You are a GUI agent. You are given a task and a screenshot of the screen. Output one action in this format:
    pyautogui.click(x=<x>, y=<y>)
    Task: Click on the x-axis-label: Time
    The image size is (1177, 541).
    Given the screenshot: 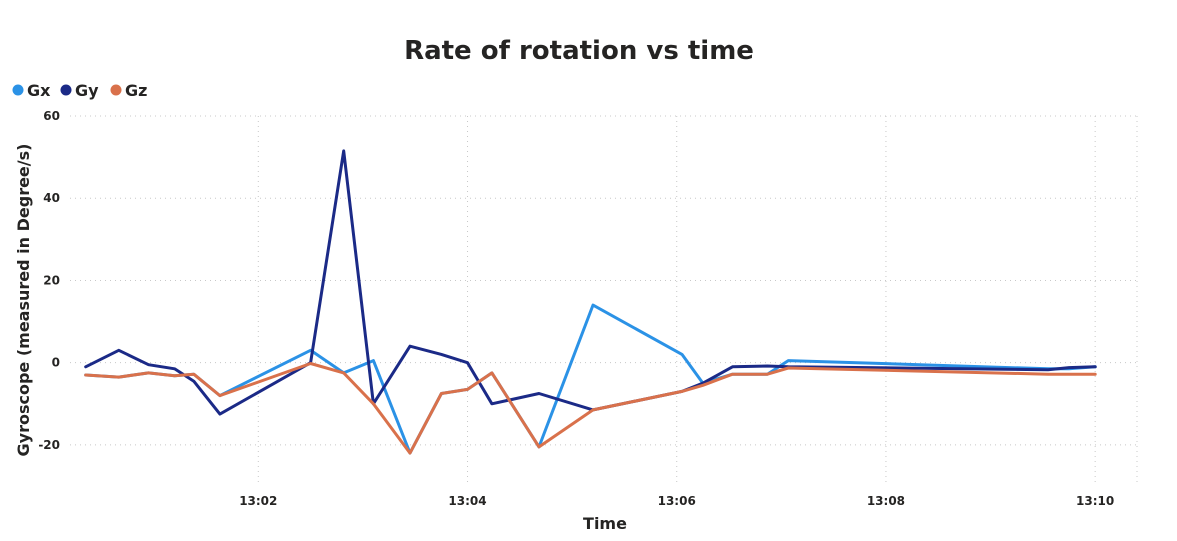 What is the action you would take?
    pyautogui.click(x=605, y=523)
    